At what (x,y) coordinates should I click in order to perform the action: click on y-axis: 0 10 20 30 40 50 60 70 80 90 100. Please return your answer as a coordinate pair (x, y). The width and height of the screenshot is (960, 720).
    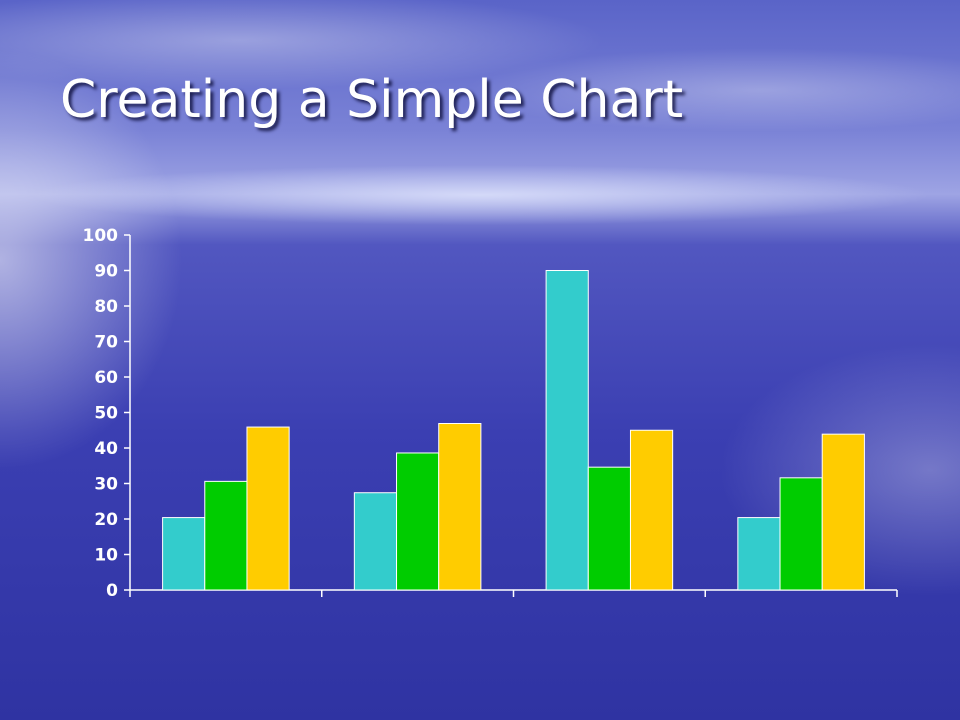
    Looking at the image, I should click on (107, 413).